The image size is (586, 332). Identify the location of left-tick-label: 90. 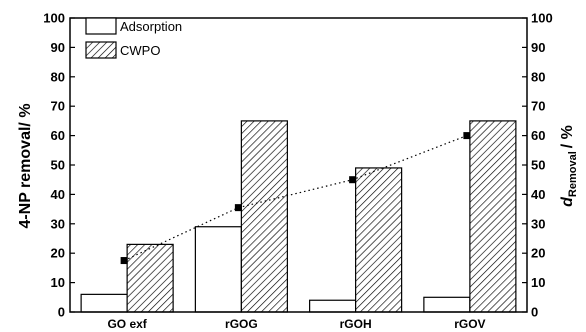
(58, 47).